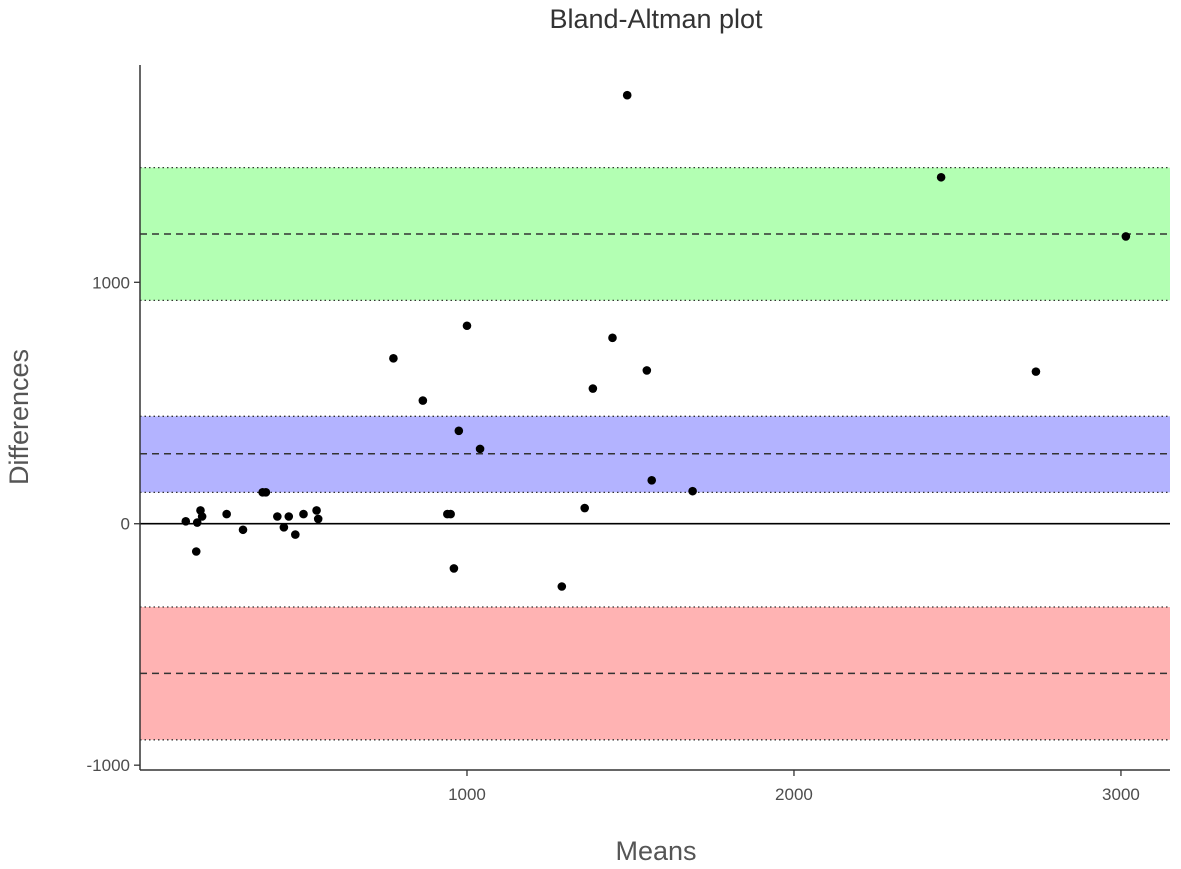 The width and height of the screenshot is (1181, 869). I want to click on lower-loa-ci-band, so click(655, 673).